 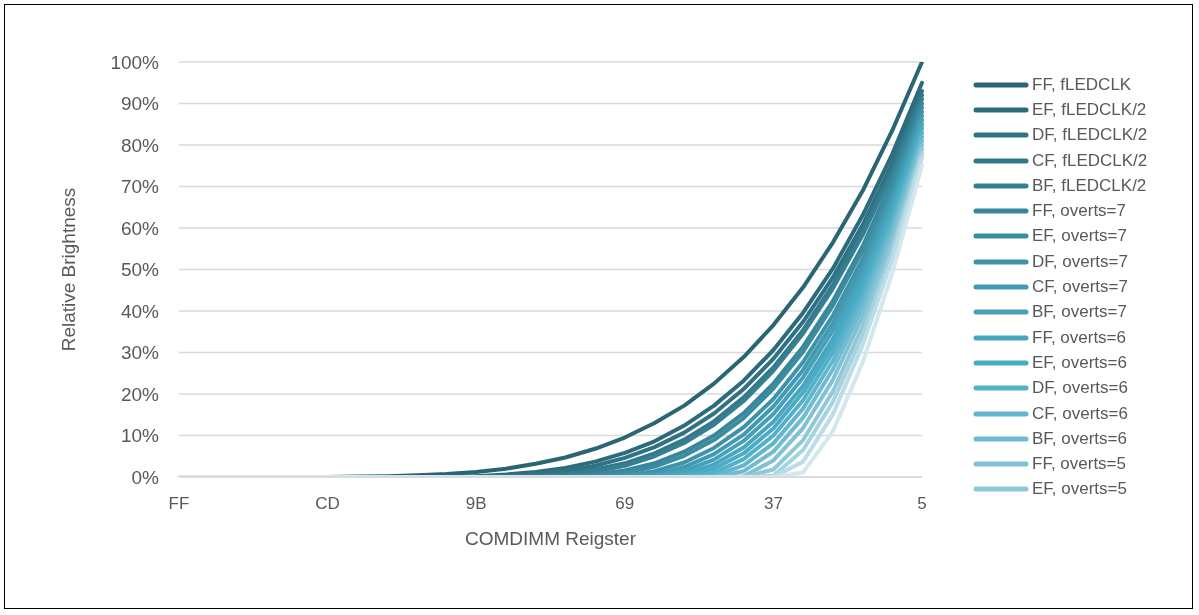 What do you see at coordinates (140, 104) in the screenshot?
I see `y-tick-label: 90%` at bounding box center [140, 104].